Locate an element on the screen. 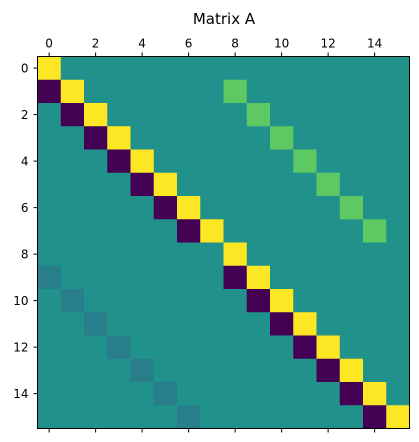 This screenshot has width=419, height=442. heatmap-cell-r14-c11 is located at coordinates (305, 394).